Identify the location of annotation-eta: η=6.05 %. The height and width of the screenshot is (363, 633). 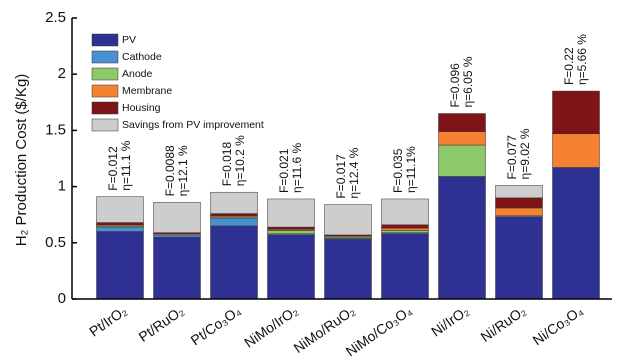
(468, 81).